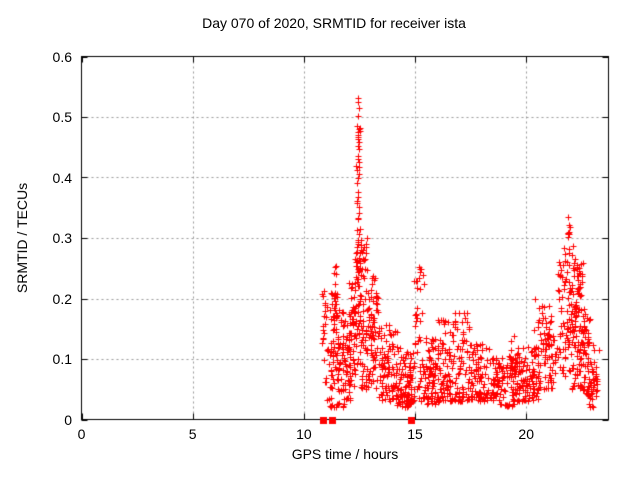 This screenshot has width=640, height=480. Describe the element at coordinates (62, 177) in the screenshot. I see `y-tick-label-4: 0.4` at that location.